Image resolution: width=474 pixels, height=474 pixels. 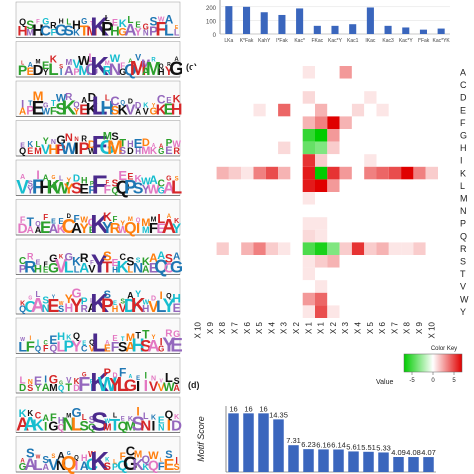 What do you see at coordinates (308, 327) in the screenshot?
I see `column-label: X 1` at bounding box center [308, 327].